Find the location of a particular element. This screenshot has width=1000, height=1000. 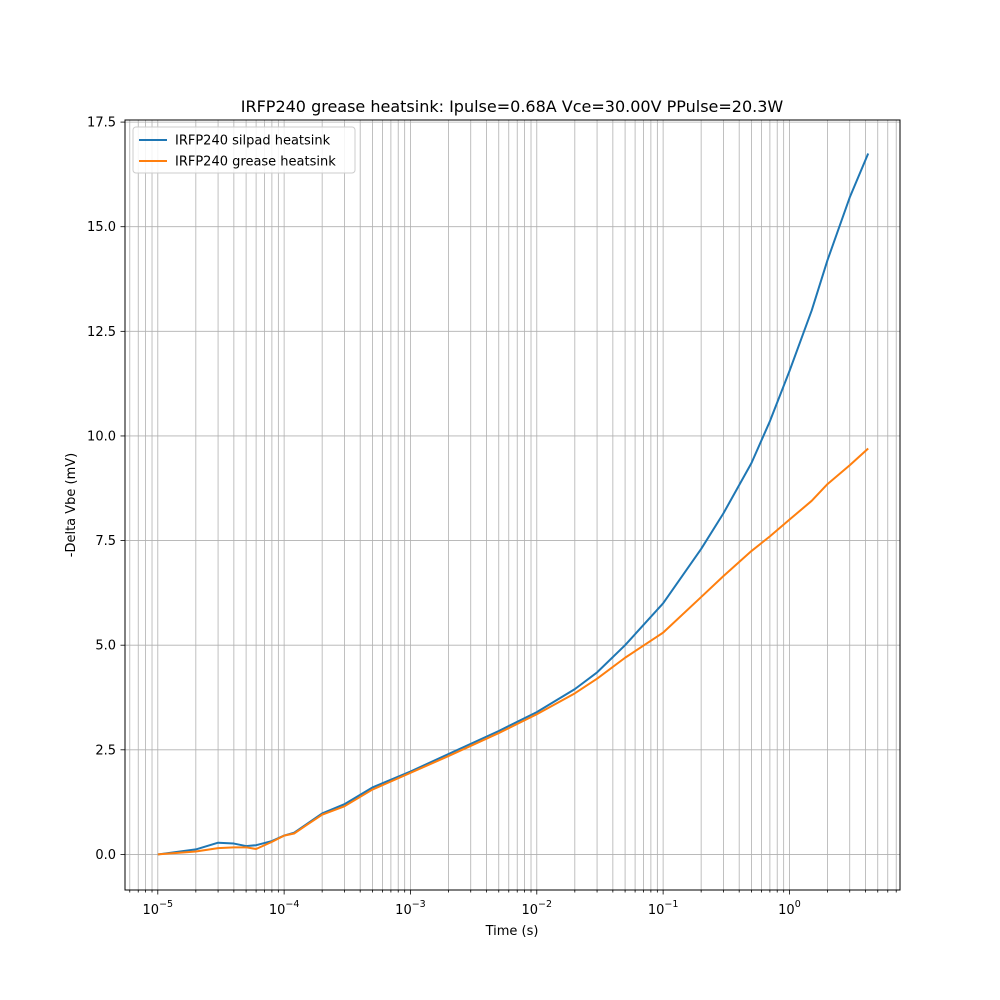

x-axis-label: Time (s) is located at coordinates (512, 931).